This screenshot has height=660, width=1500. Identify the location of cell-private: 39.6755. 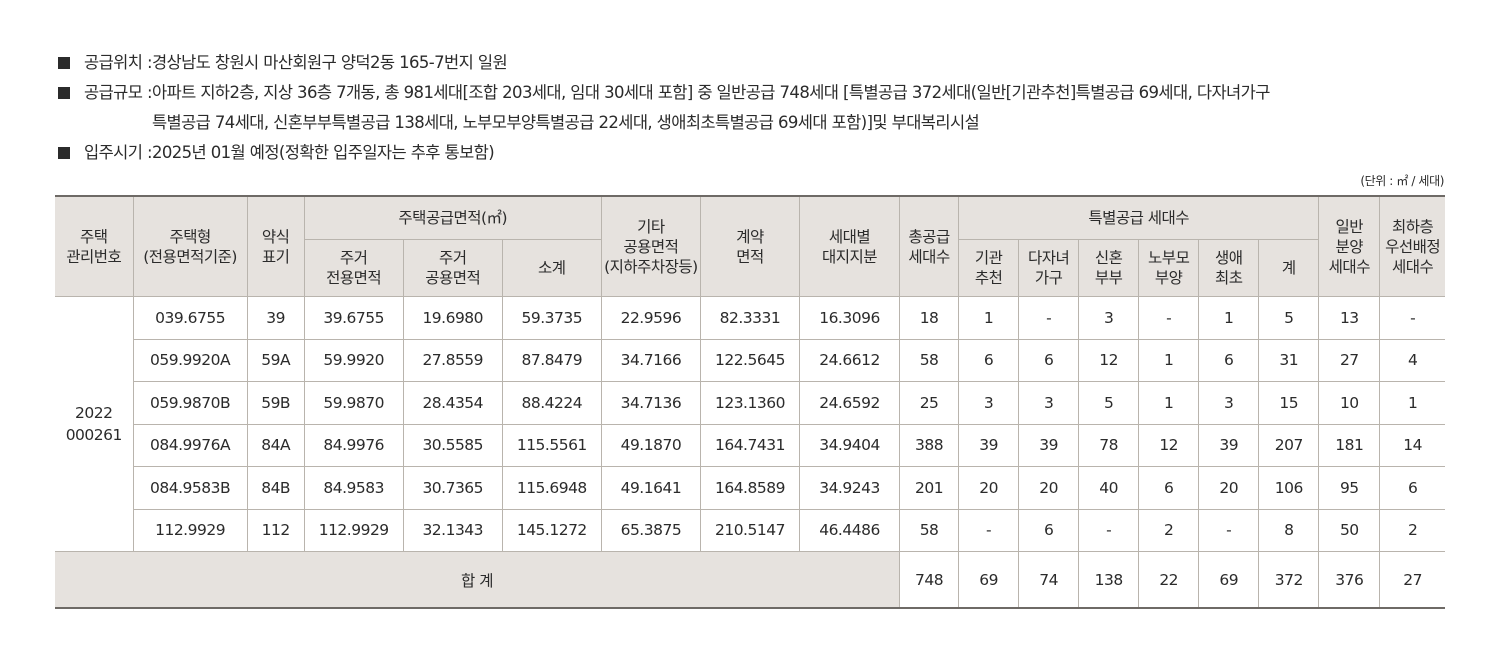
(353, 318).